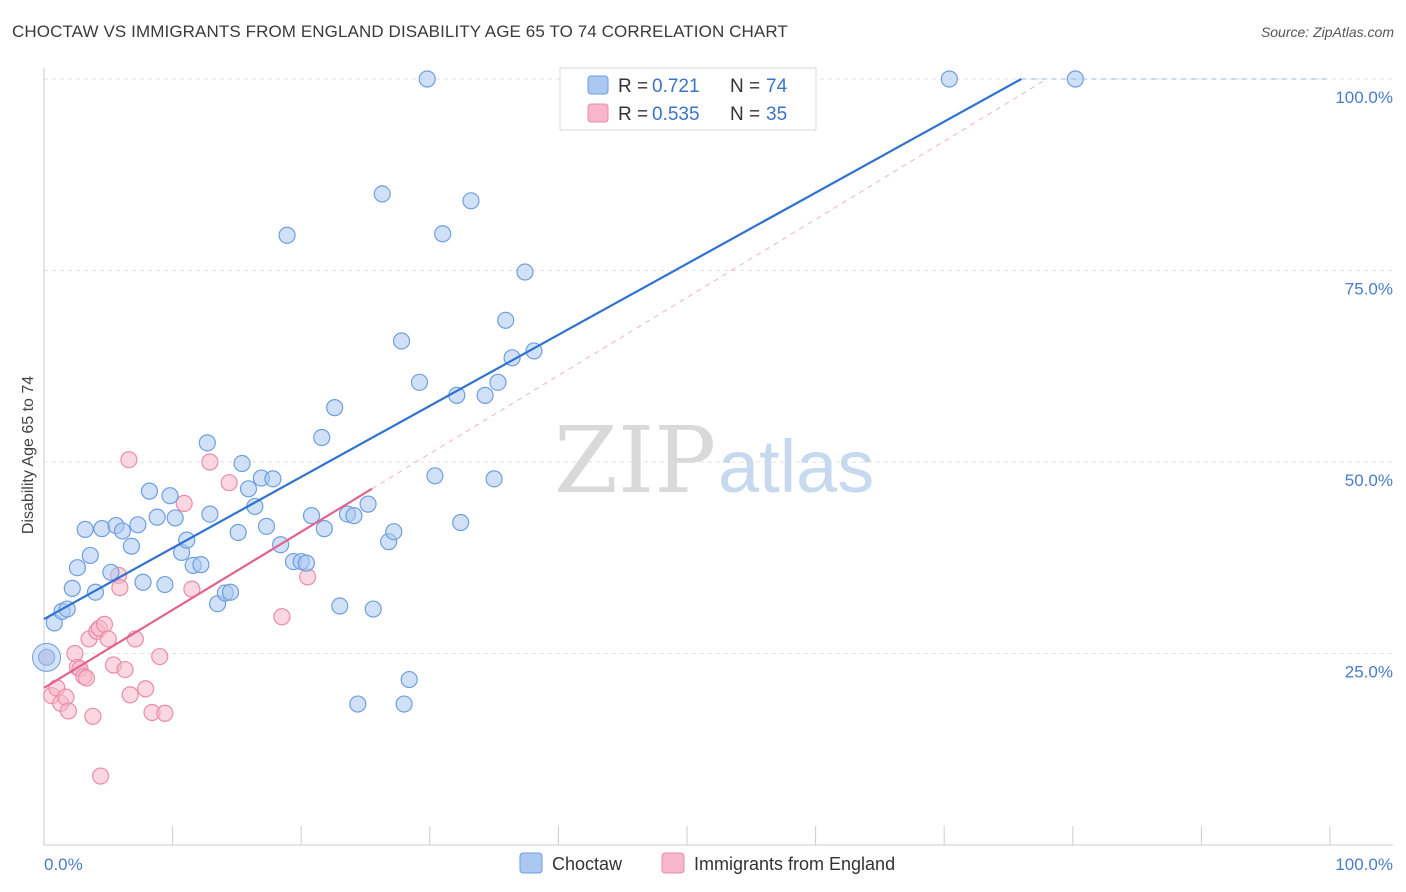 Image resolution: width=1406 pixels, height=892 pixels. Describe the element at coordinates (714, 460) in the screenshot. I see `watermark: ZIP atlas` at that location.